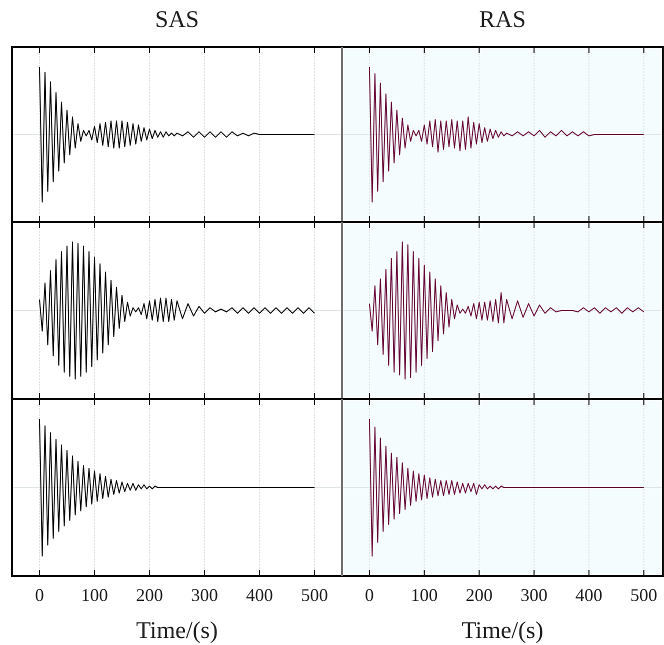  I want to click on chart-title: RAS, so click(502, 20).